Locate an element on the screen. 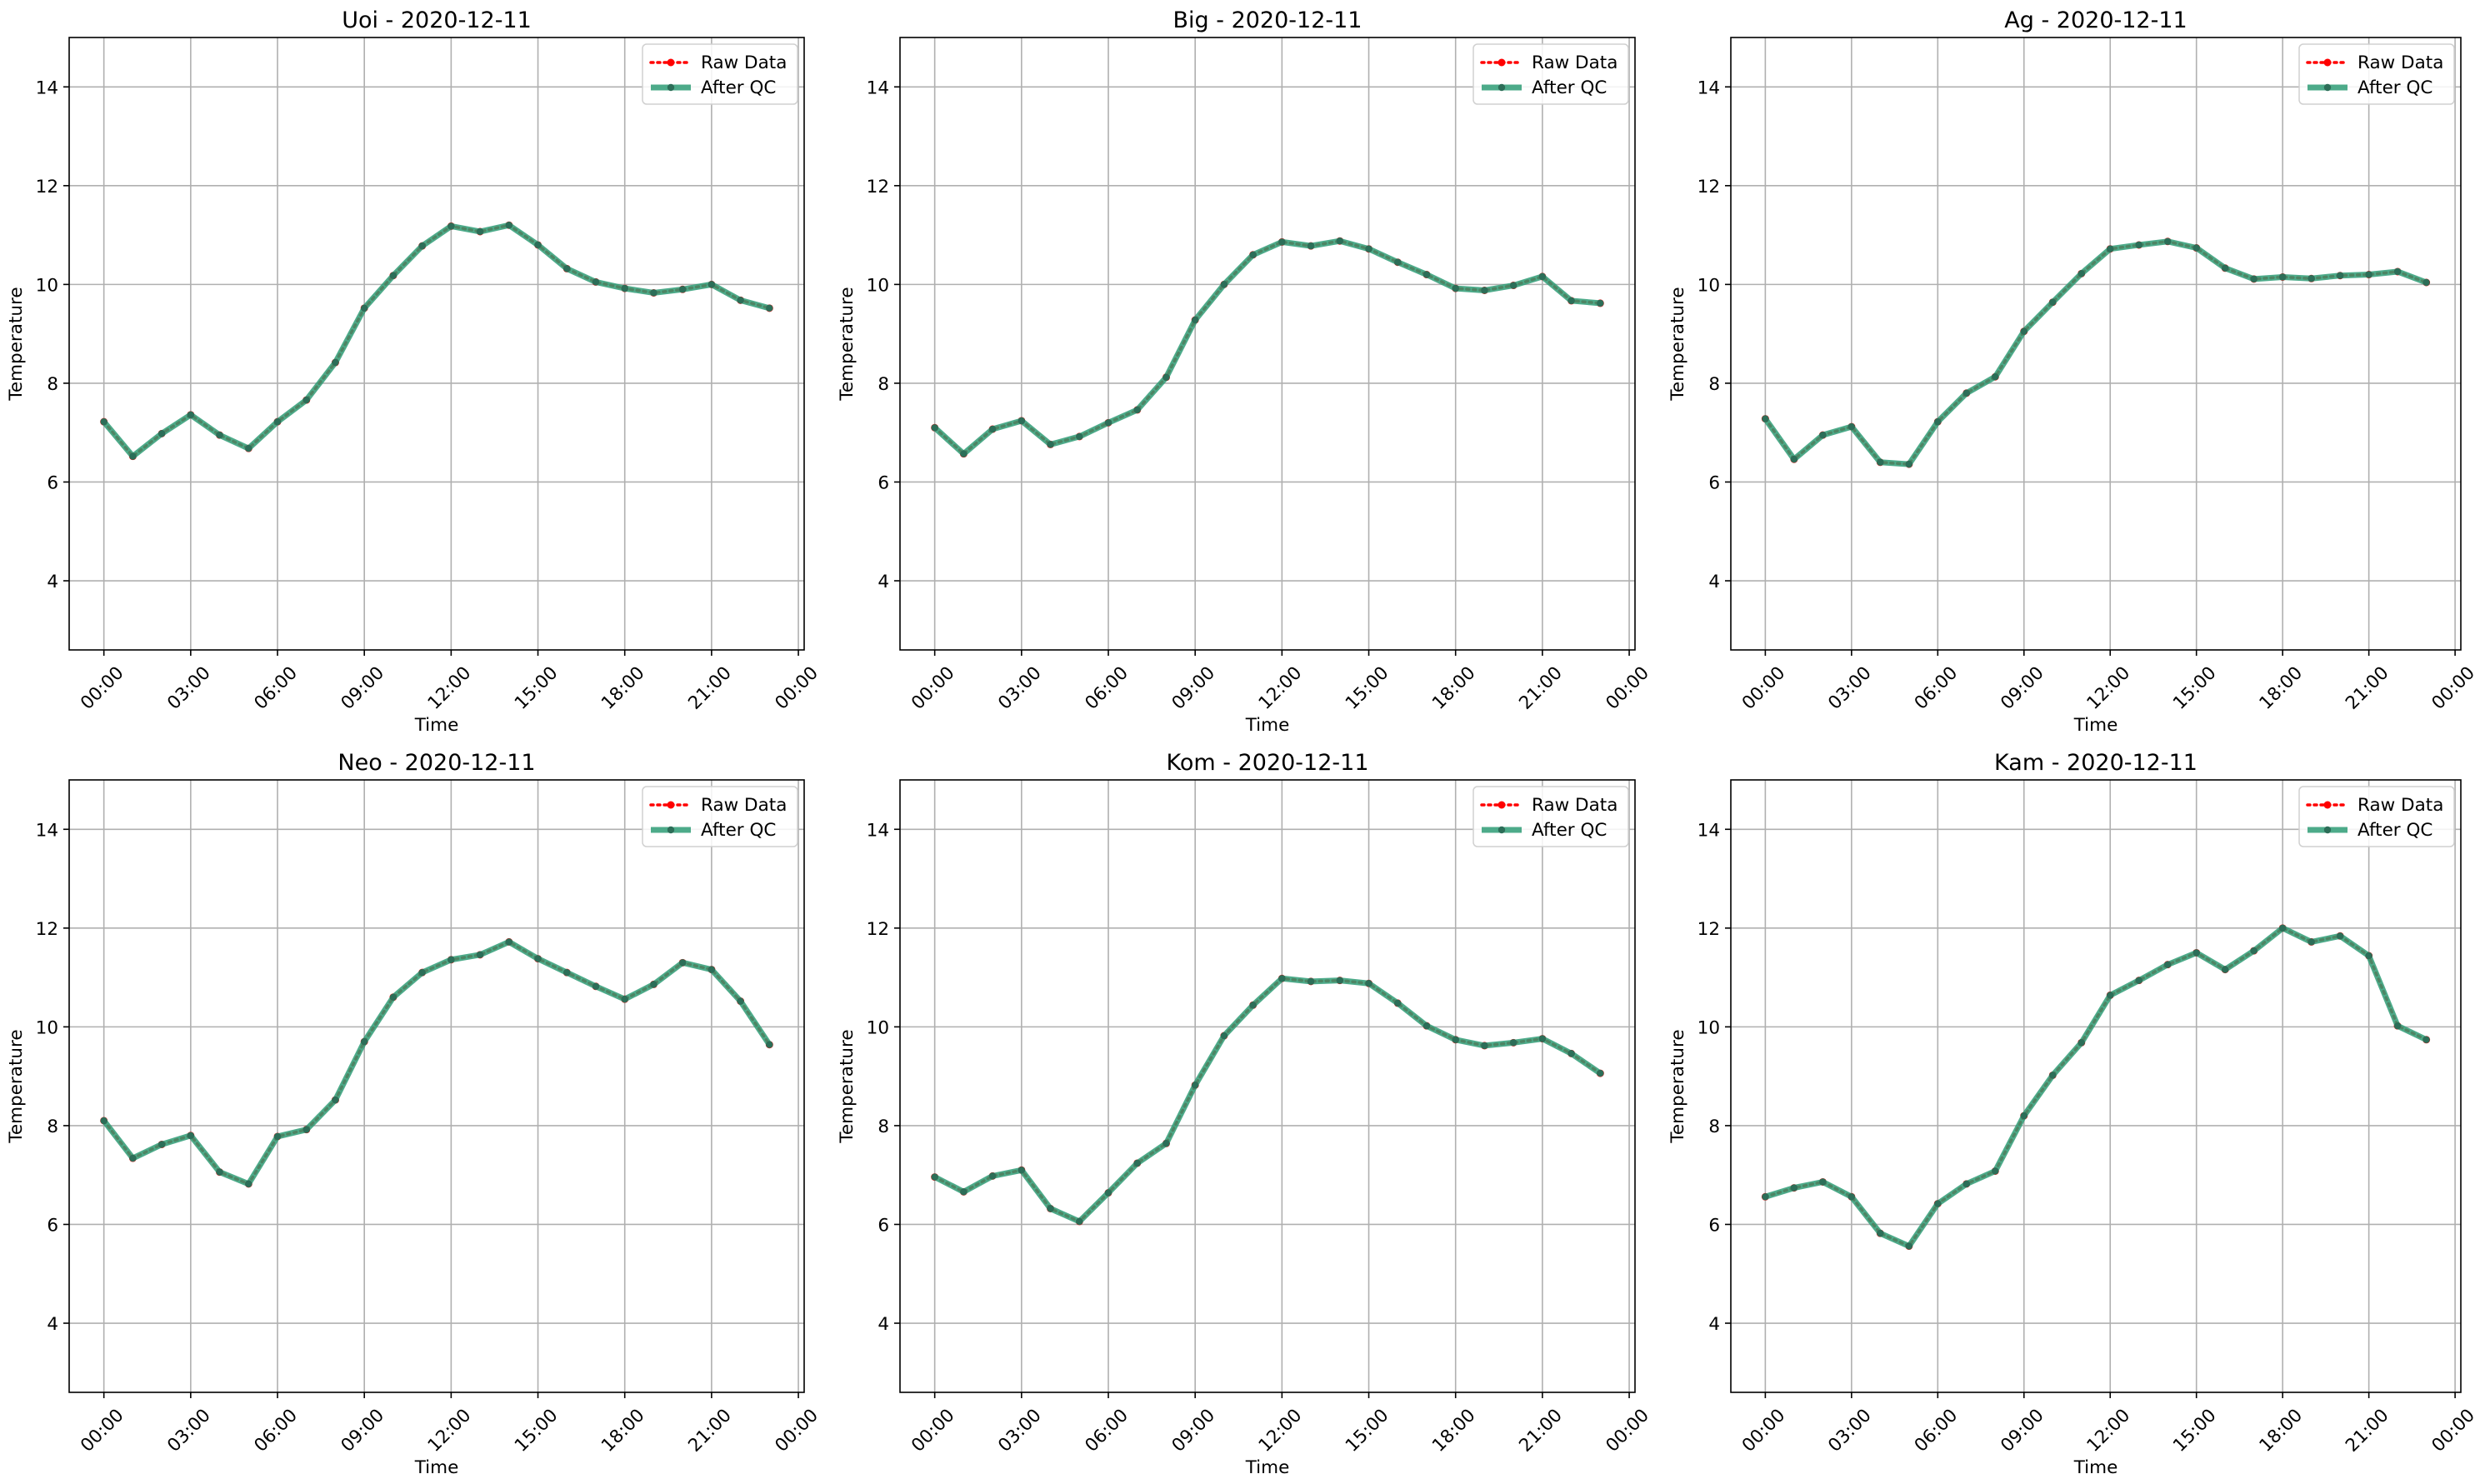 Image resolution: width=2485 pixels, height=1484 pixels. legend: Raw Data After QC is located at coordinates (1550, 816).